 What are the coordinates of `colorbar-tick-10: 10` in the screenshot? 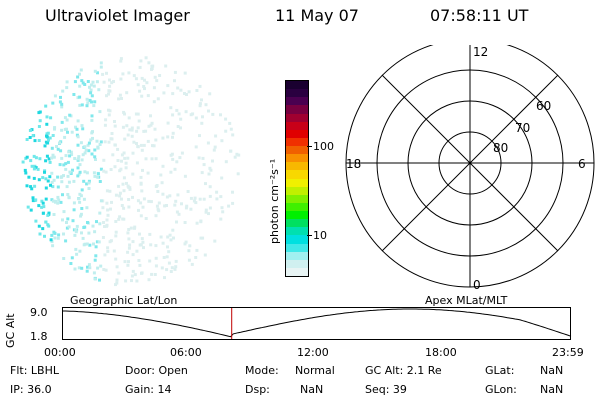 It's located at (320, 235).